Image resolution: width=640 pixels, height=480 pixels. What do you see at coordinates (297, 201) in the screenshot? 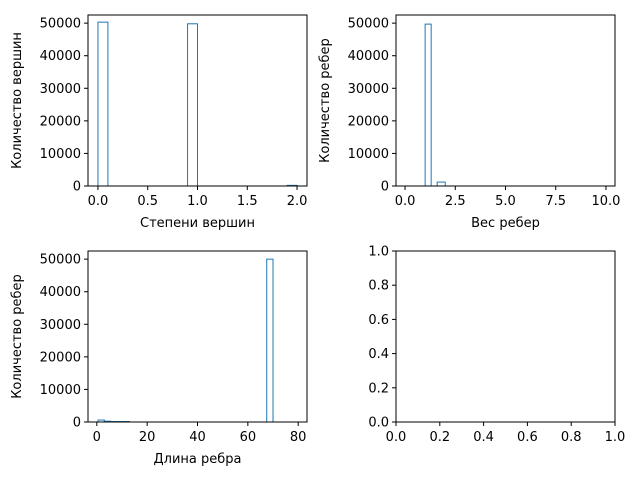
I see `x-tick-label: 2.0` at bounding box center [297, 201].